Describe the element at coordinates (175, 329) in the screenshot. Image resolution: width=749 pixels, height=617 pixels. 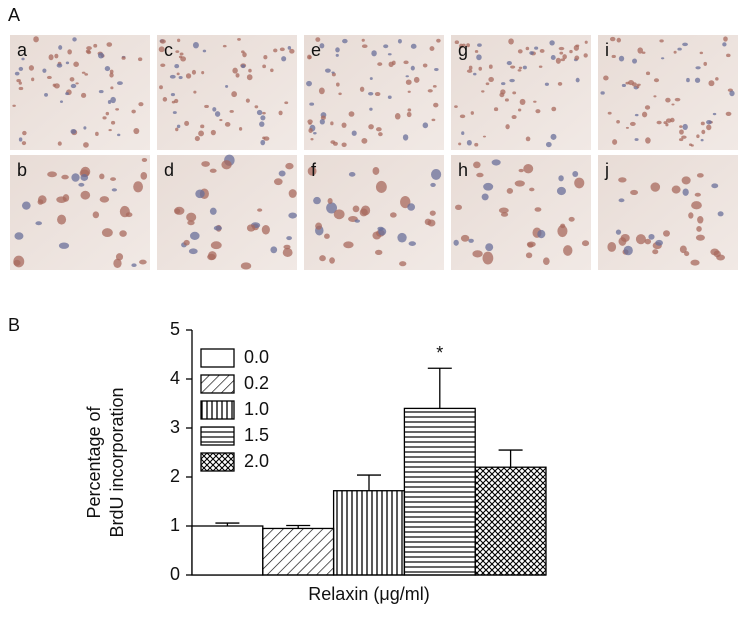
I see `y-tick-label: 5` at that location.